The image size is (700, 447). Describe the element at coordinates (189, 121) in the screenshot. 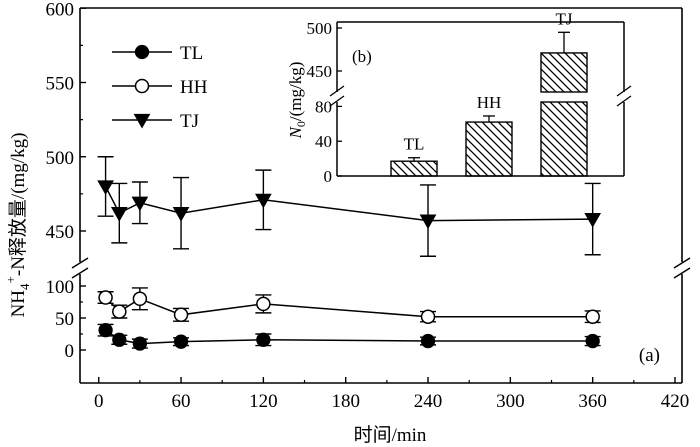

I see `legend-label-tj: TJ` at that location.